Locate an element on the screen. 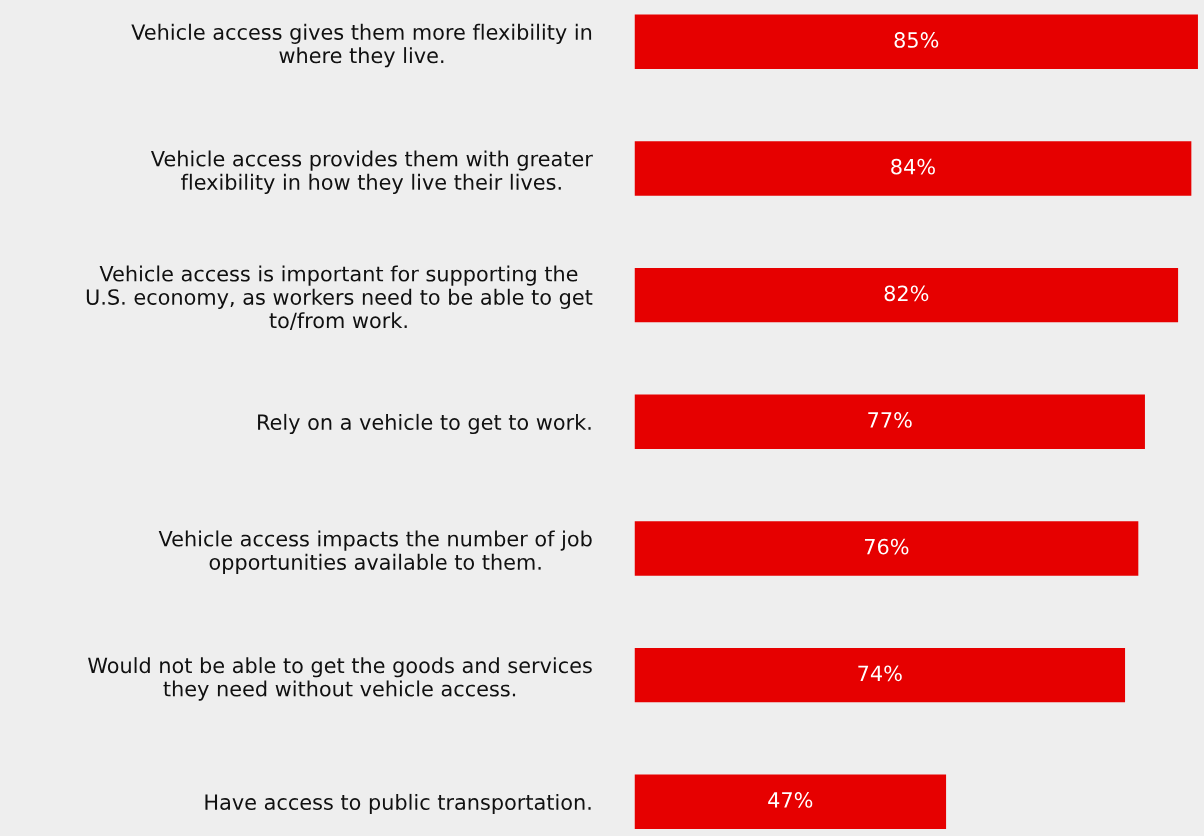  data-label: 47% is located at coordinates (790, 800).